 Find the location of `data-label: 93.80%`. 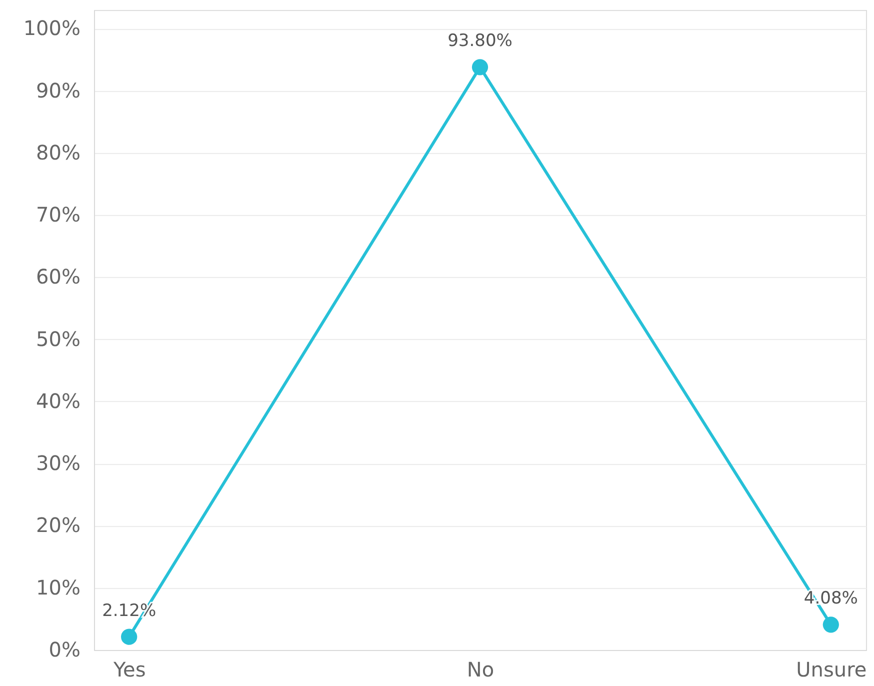

data-label: 93.80% is located at coordinates (480, 41).